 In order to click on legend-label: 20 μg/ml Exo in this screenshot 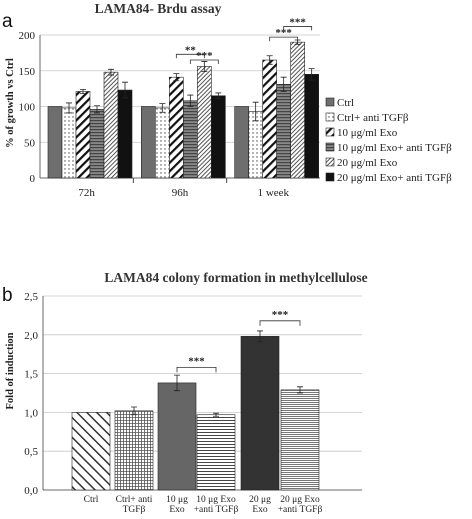, I will do `click(367, 163)`.